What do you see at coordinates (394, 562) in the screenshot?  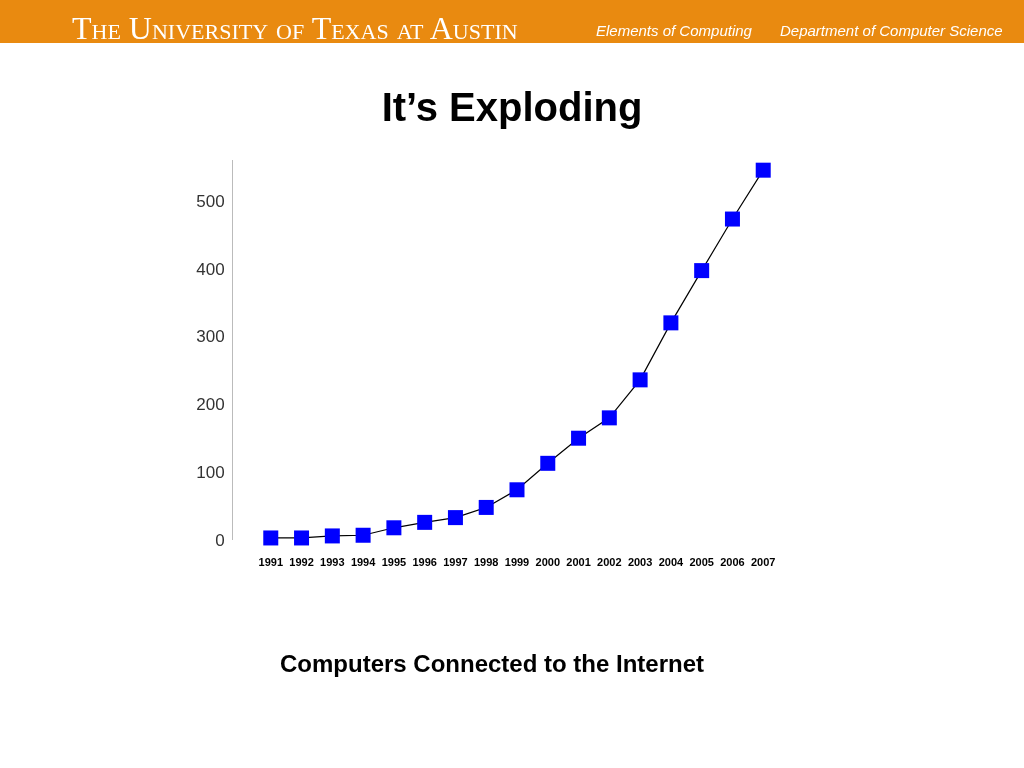 I see `x-tick-label: 1995` at bounding box center [394, 562].